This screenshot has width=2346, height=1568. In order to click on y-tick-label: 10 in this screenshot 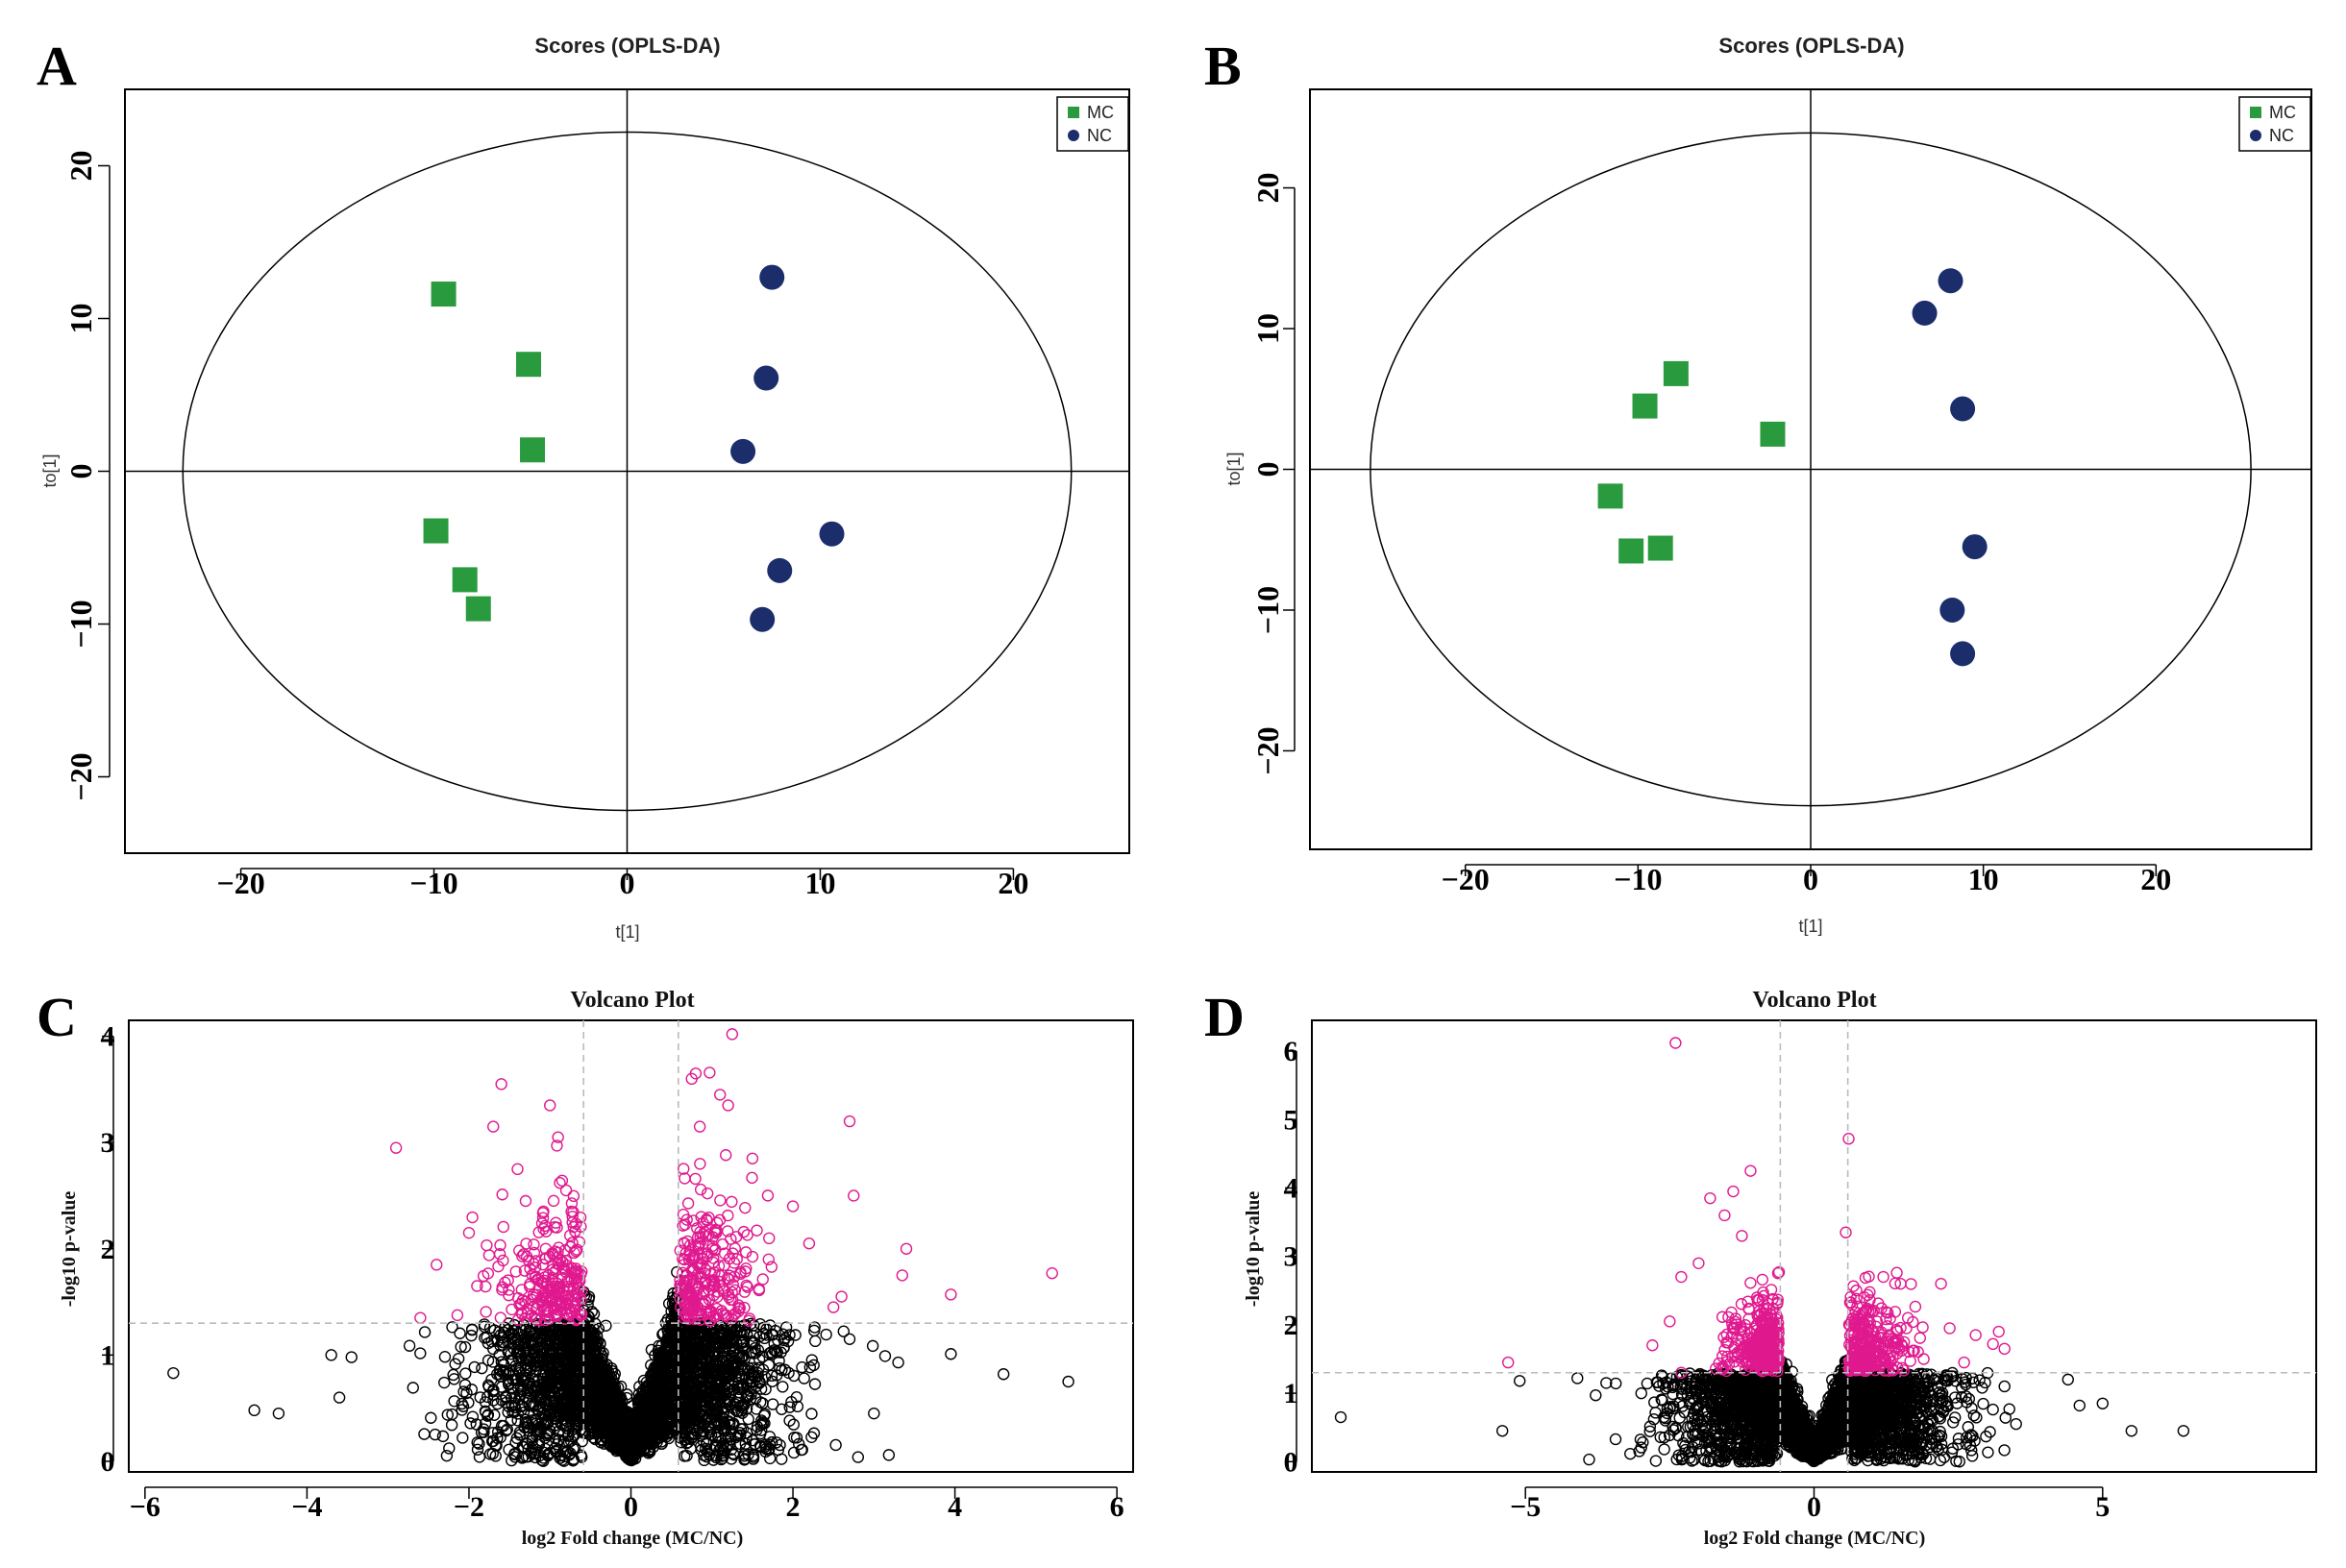, I will do `click(80, 319)`.